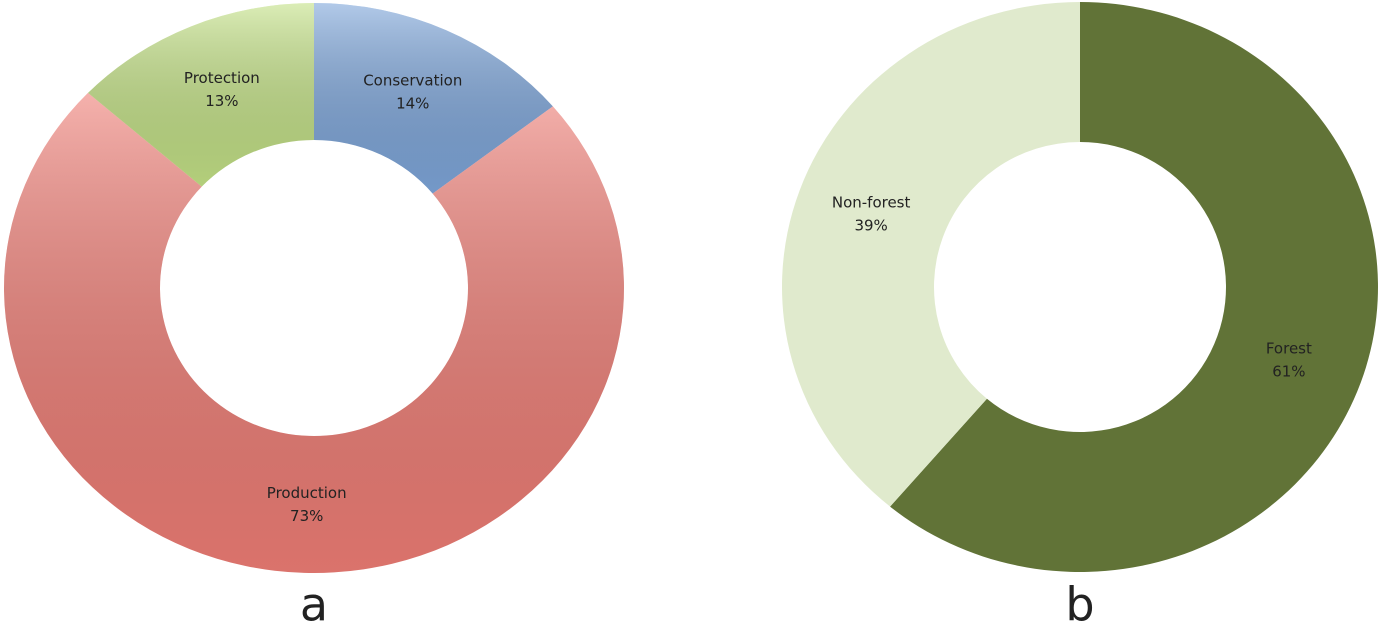 This screenshot has height=637, width=1382. Describe the element at coordinates (222, 78) in the screenshot. I see `slice-category: Protection` at that location.